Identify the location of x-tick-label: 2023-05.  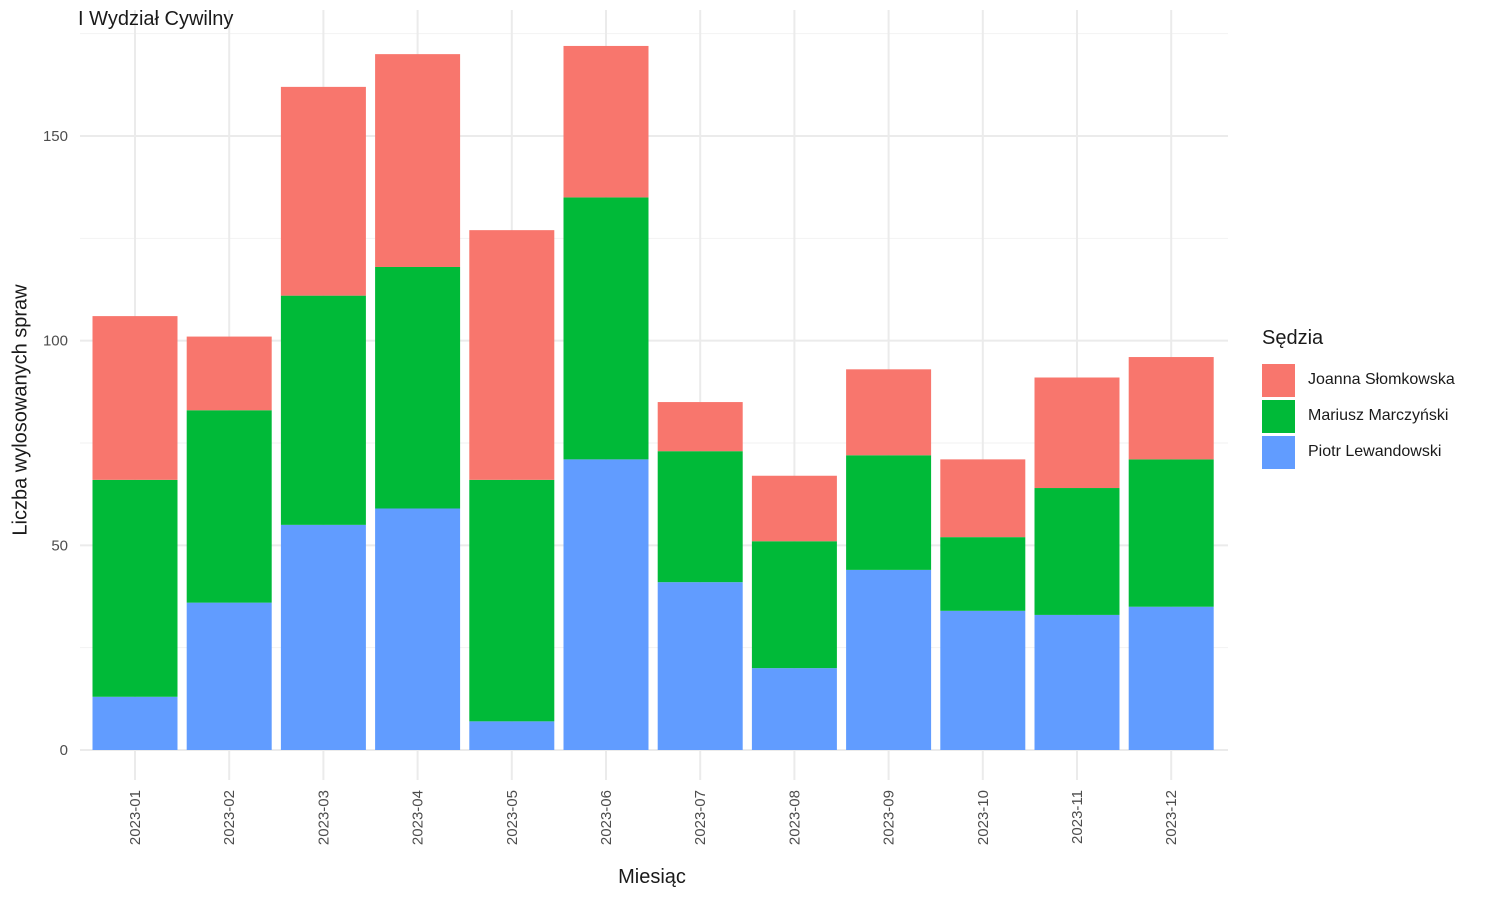
(512, 817).